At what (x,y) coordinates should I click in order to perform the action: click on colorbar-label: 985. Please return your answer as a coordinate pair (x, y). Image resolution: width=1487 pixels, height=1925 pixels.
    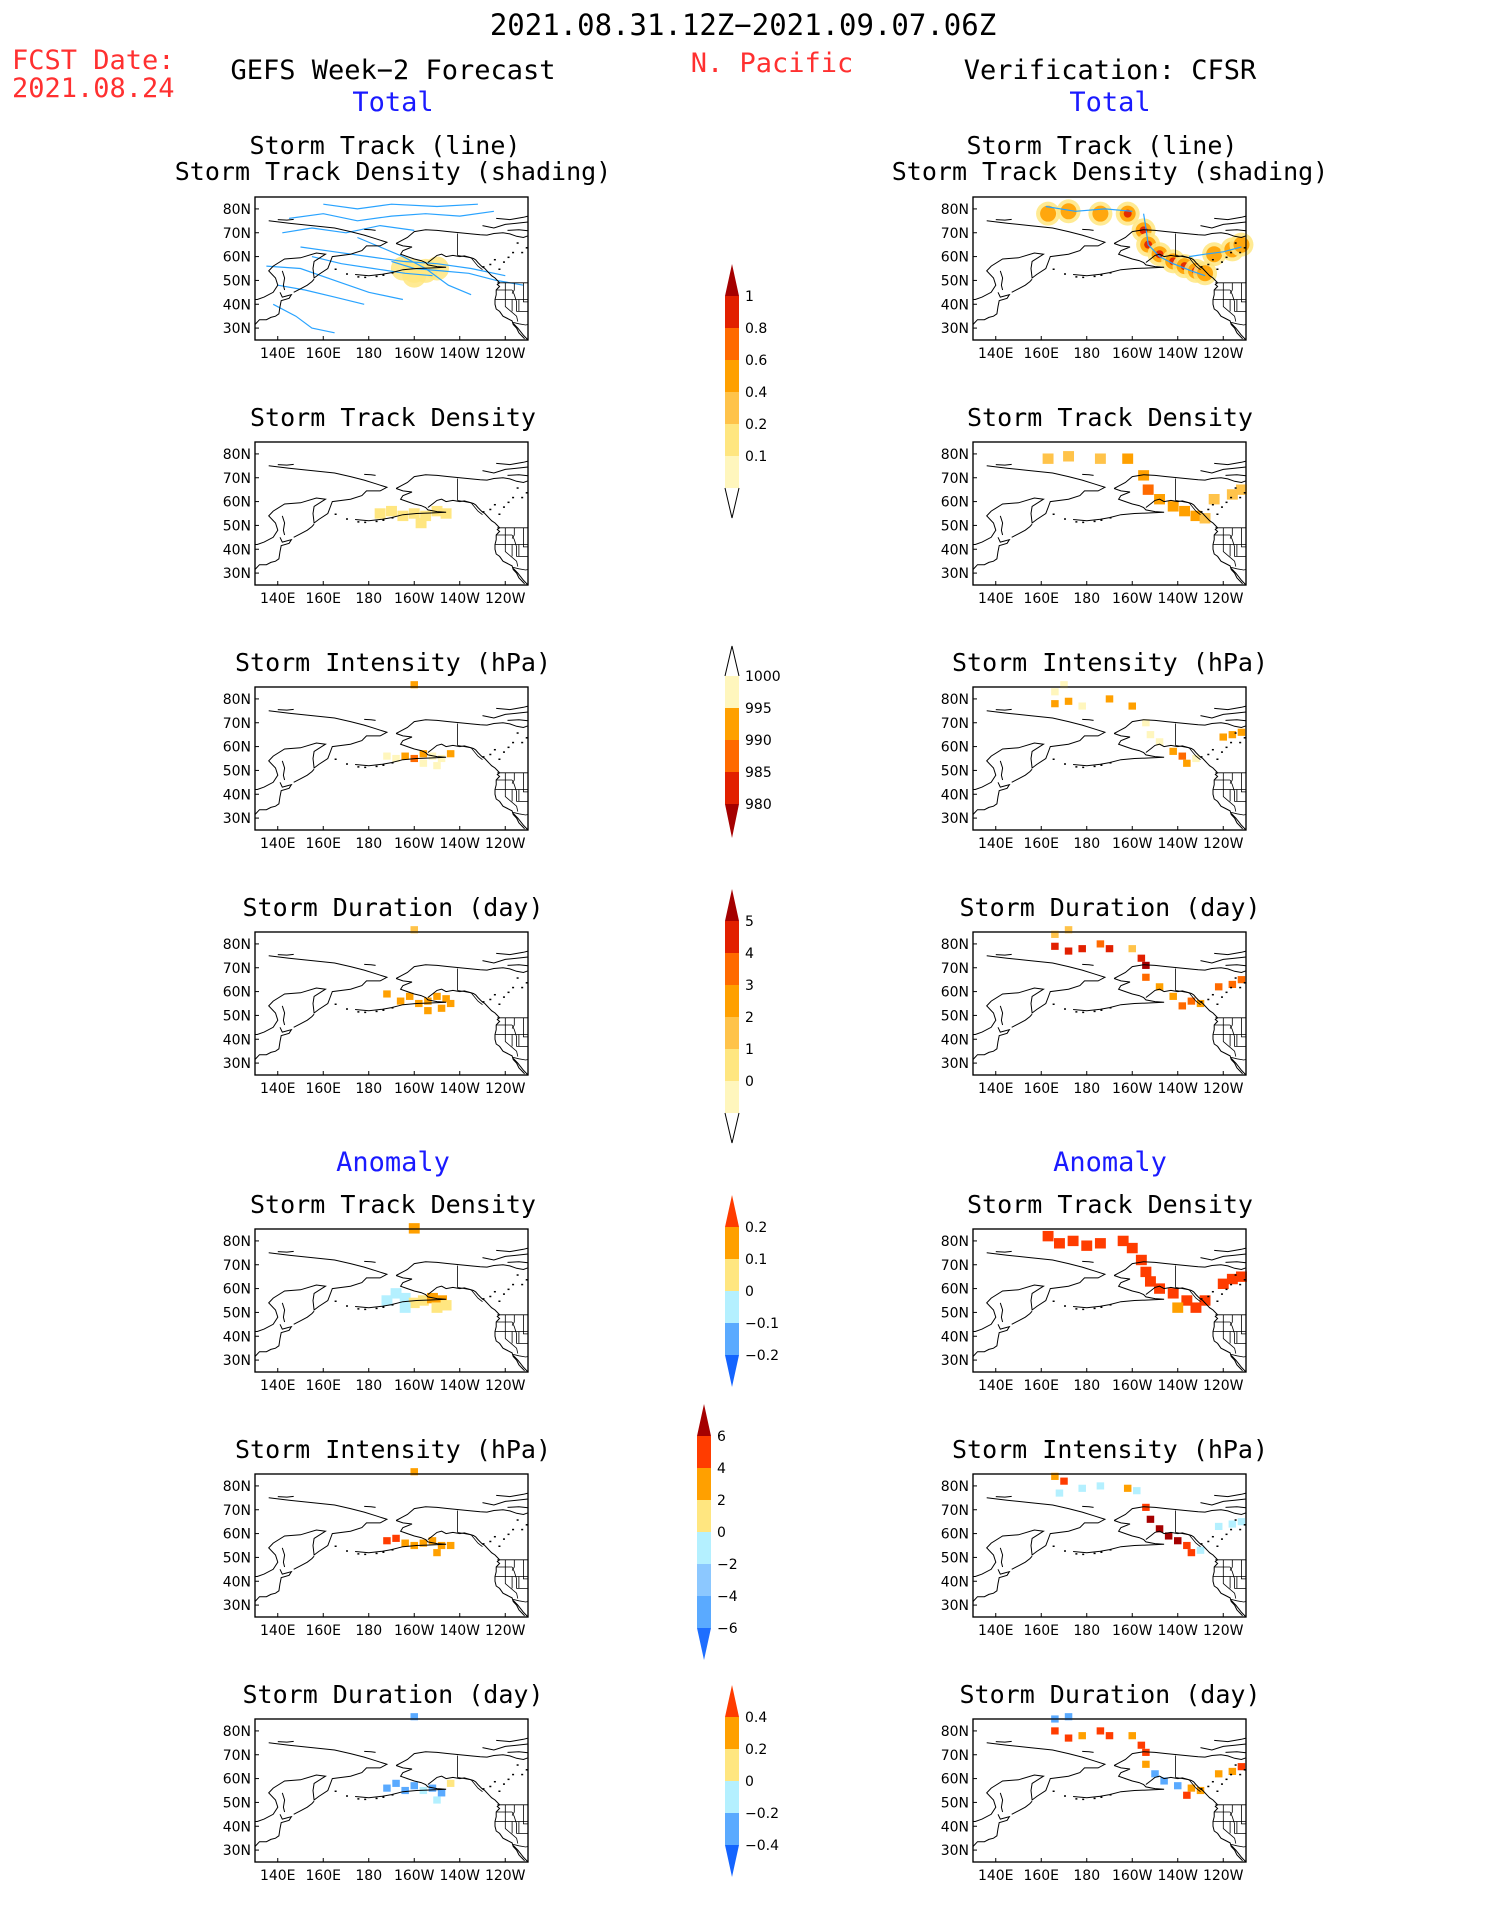
    Looking at the image, I should click on (758, 773).